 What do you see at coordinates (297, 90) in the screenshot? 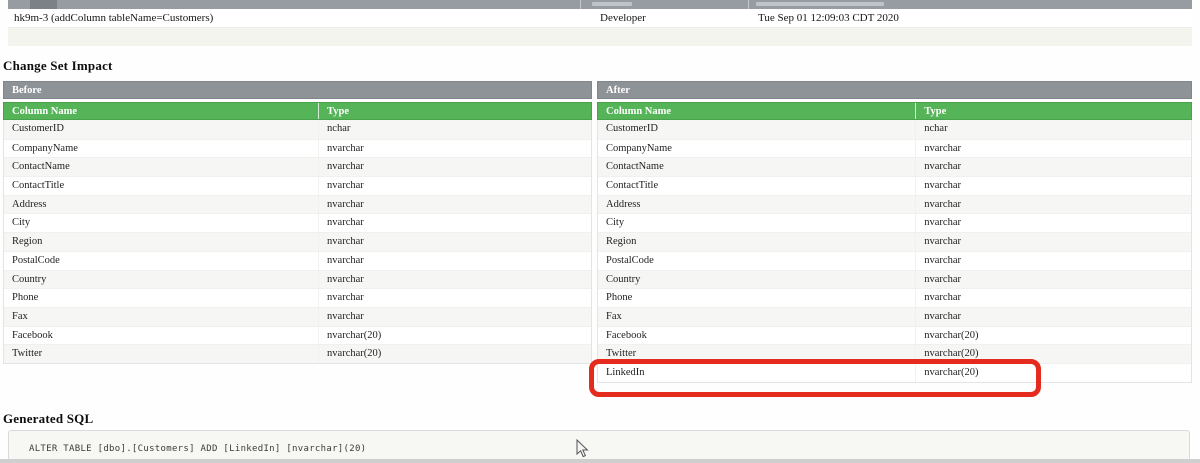
I see `before-panel-header: Before` at bounding box center [297, 90].